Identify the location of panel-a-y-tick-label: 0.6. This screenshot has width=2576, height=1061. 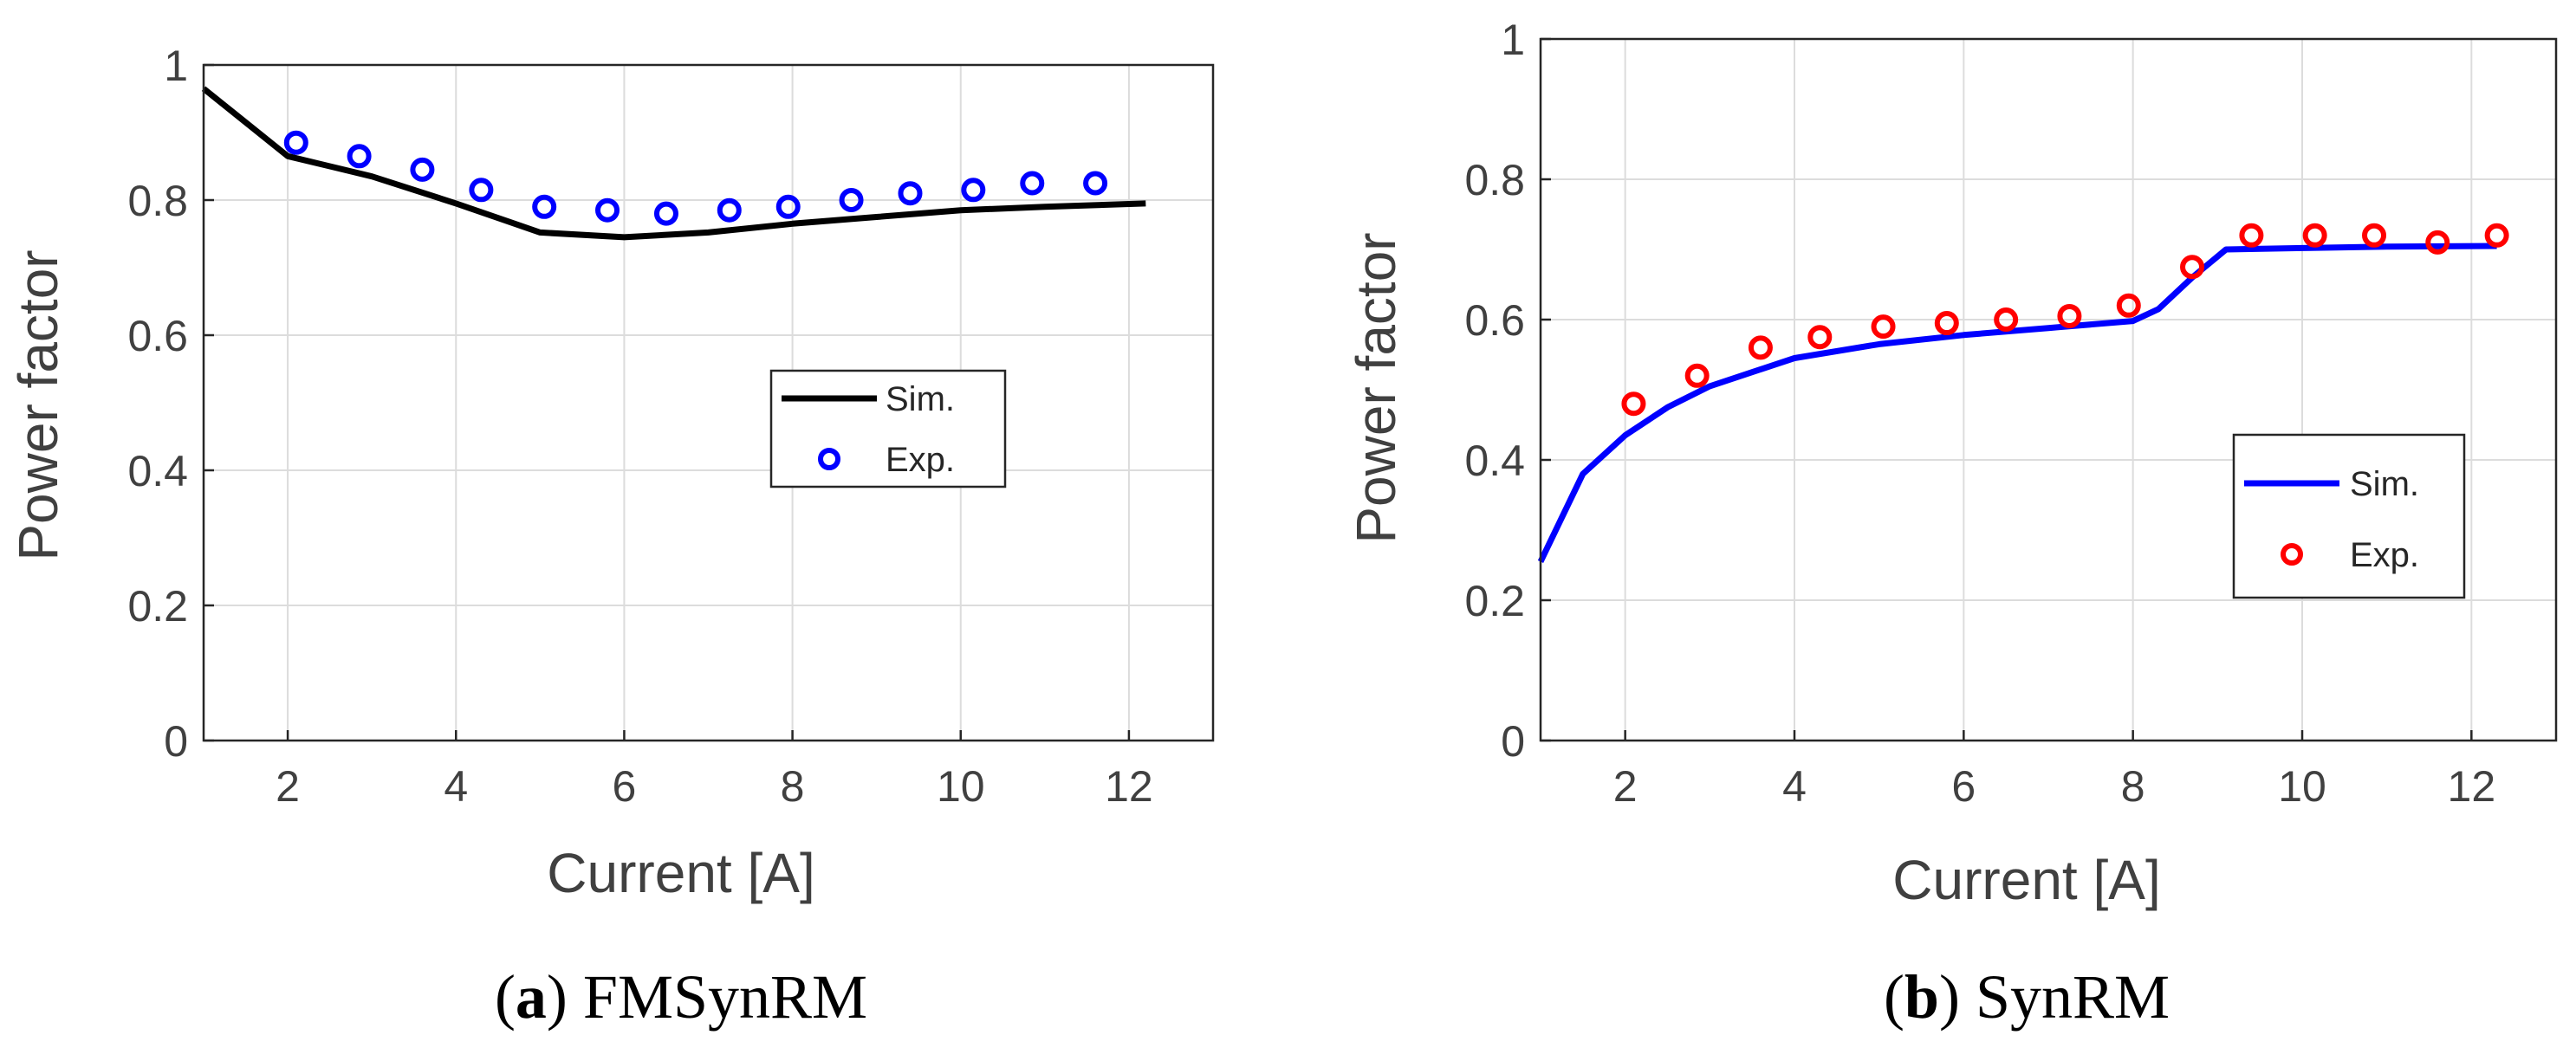
(157, 336).